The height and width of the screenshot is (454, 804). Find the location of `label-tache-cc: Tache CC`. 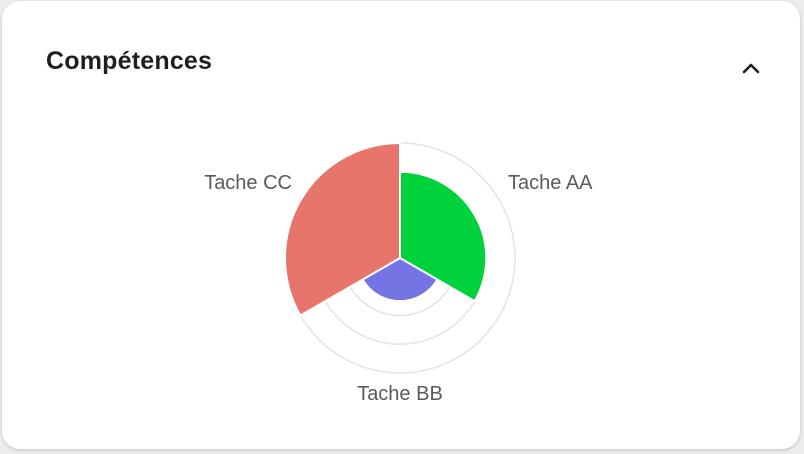

label-tache-cc: Tache CC is located at coordinates (248, 183).